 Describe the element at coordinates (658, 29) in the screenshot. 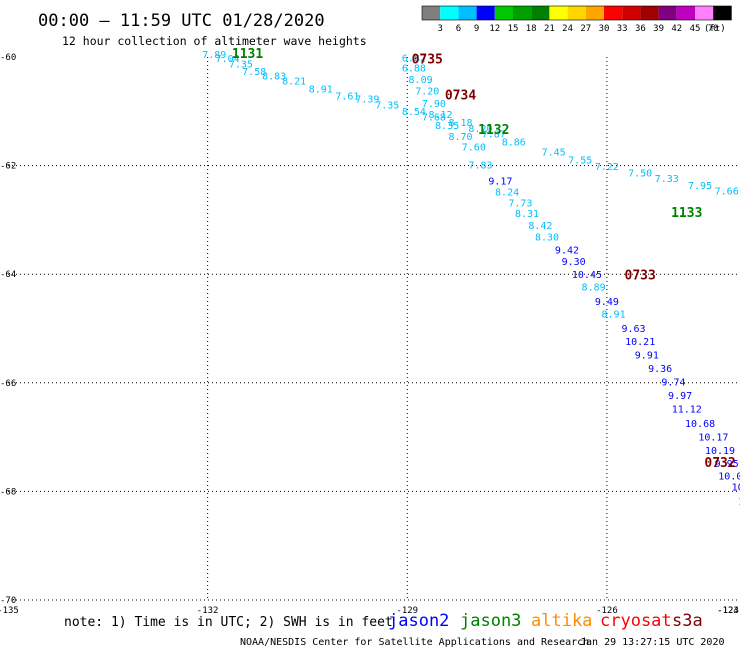

I see `colorbar-level-label: 39` at that location.